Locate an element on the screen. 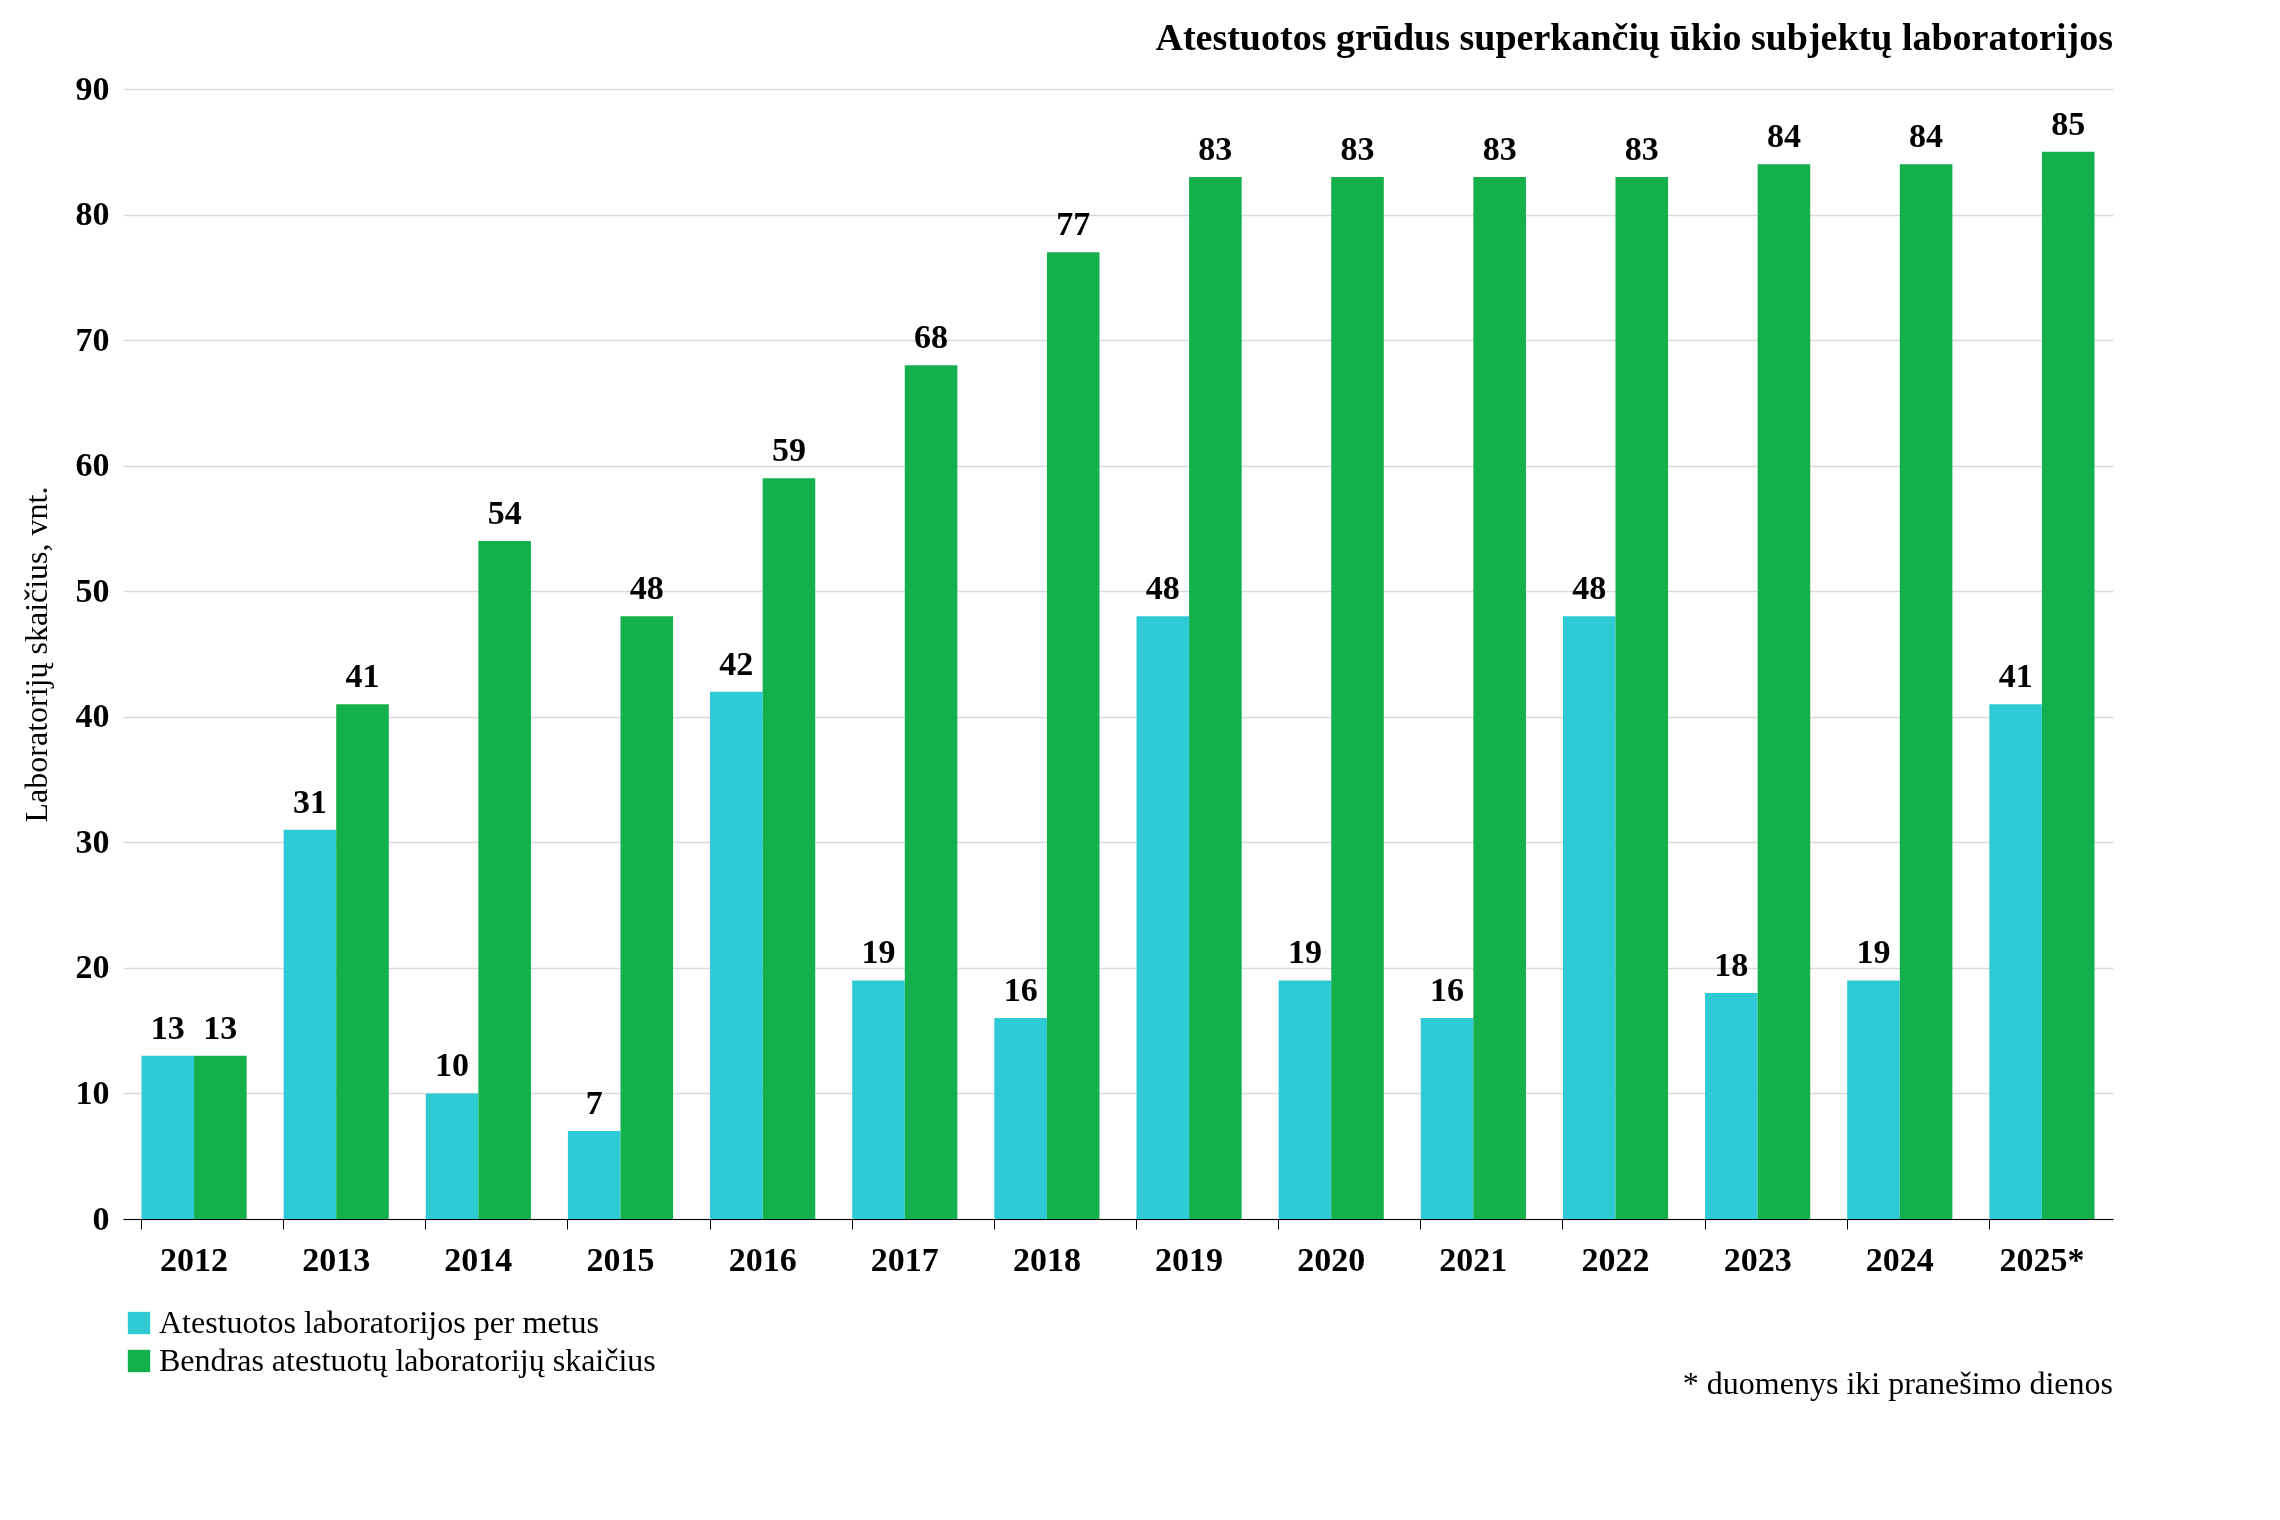  x-tick-label: 2017 is located at coordinates (904, 1259).